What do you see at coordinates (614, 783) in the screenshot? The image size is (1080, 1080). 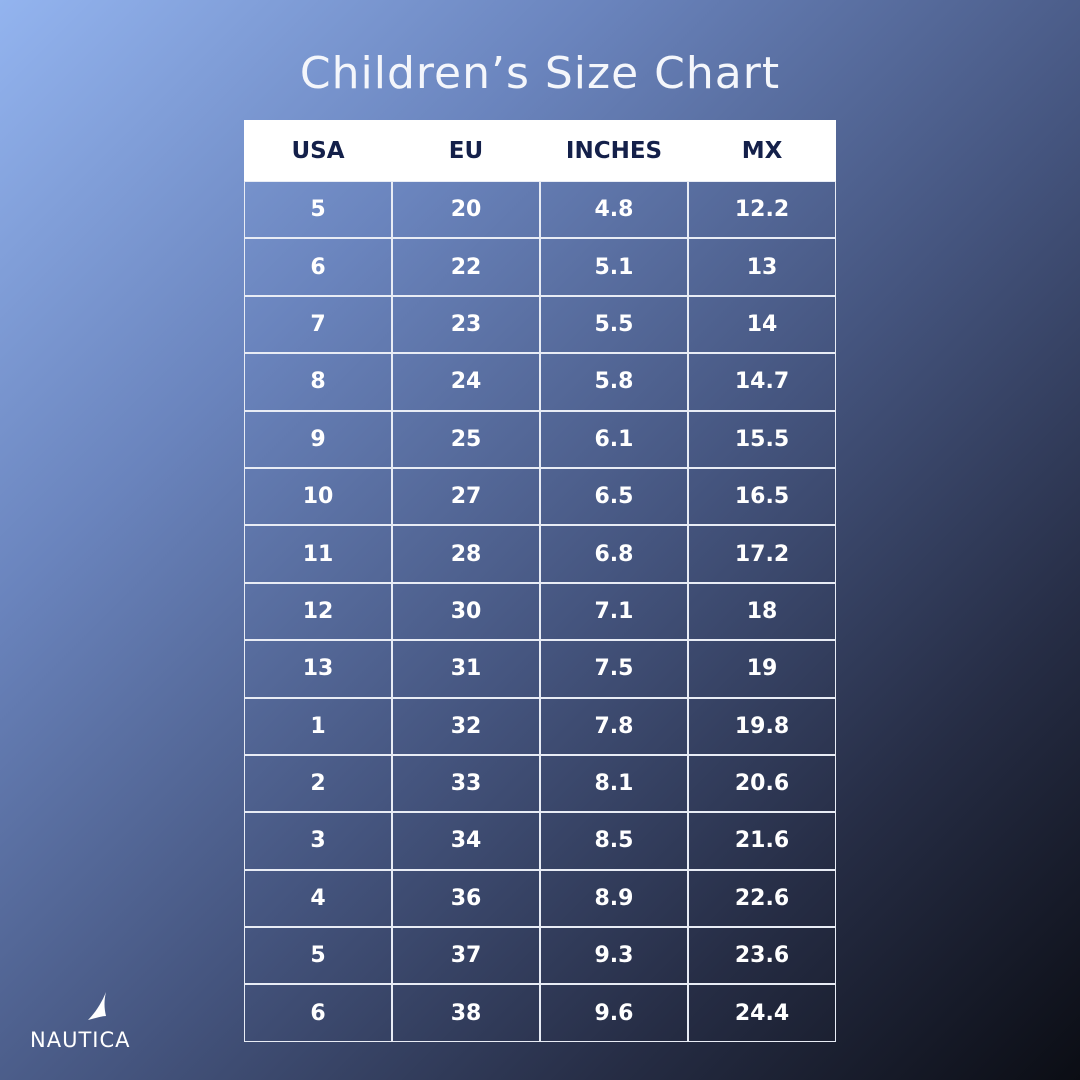 I see `table-cell: 8.1` at bounding box center [614, 783].